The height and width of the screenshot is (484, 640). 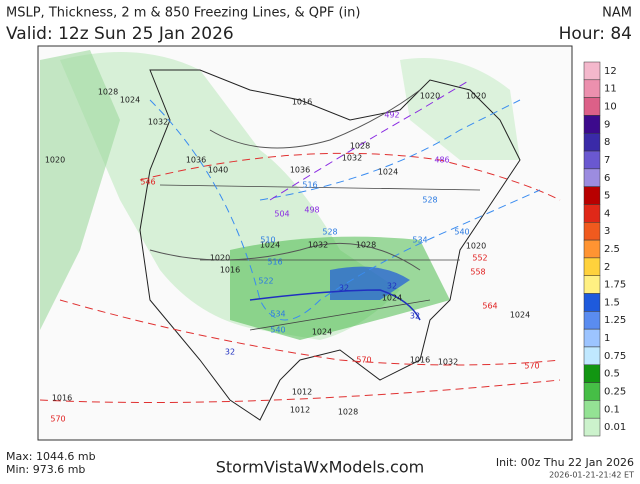 What do you see at coordinates (218, 170) in the screenshot?
I see `contour-label: 1040` at bounding box center [218, 170].